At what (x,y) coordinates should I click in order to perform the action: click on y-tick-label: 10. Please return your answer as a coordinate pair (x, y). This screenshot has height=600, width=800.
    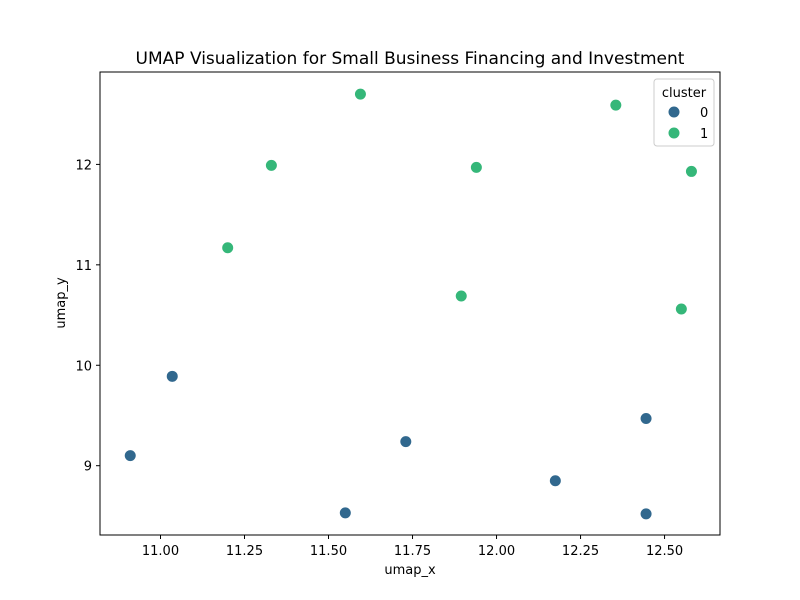
    Looking at the image, I should click on (83, 366).